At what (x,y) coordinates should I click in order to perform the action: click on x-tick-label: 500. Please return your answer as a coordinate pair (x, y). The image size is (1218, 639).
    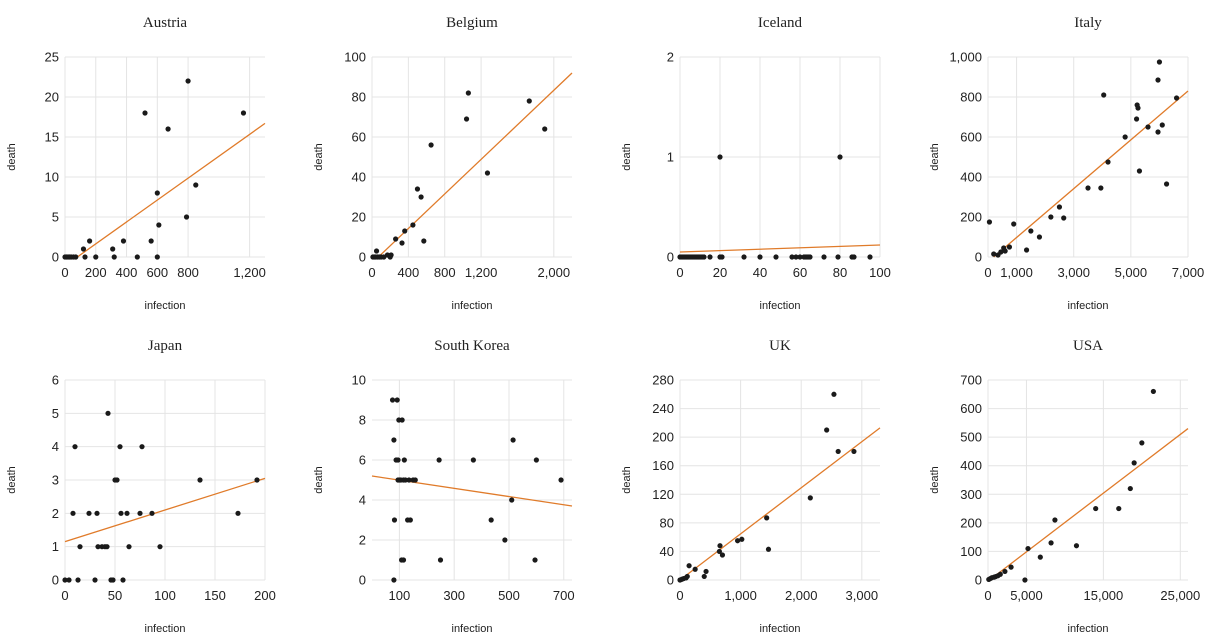
    Looking at the image, I should click on (509, 595).